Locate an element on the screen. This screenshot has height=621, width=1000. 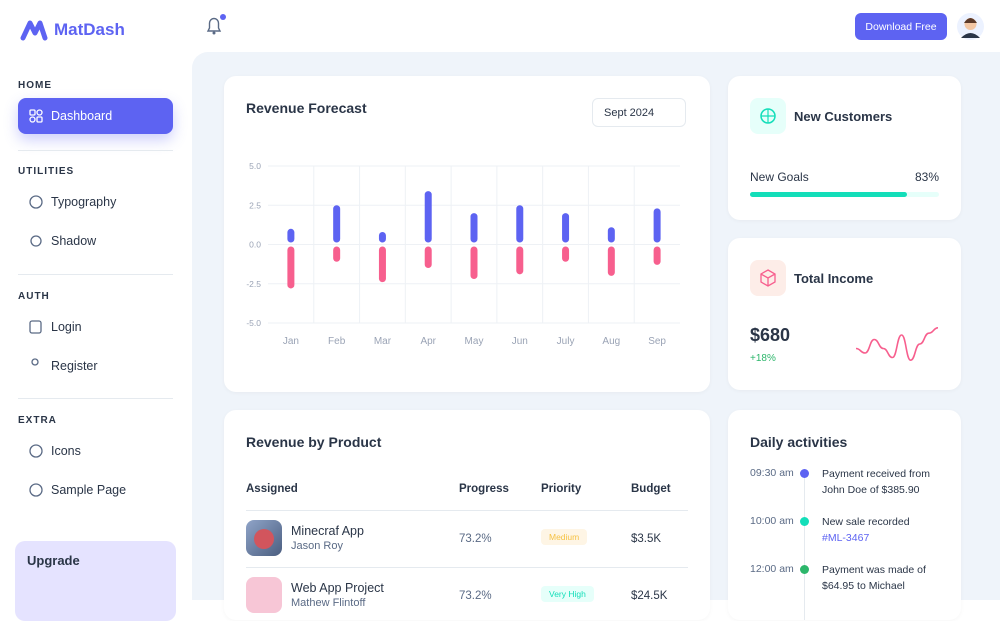
brand: MatDash is located at coordinates (89, 29).